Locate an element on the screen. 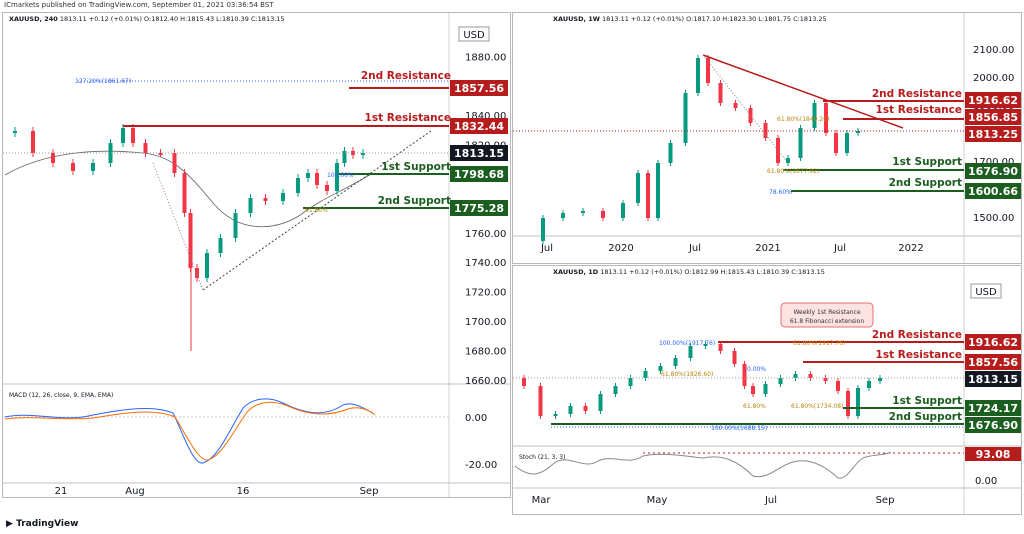  x-tick-label: Jul is located at coordinates (770, 500).